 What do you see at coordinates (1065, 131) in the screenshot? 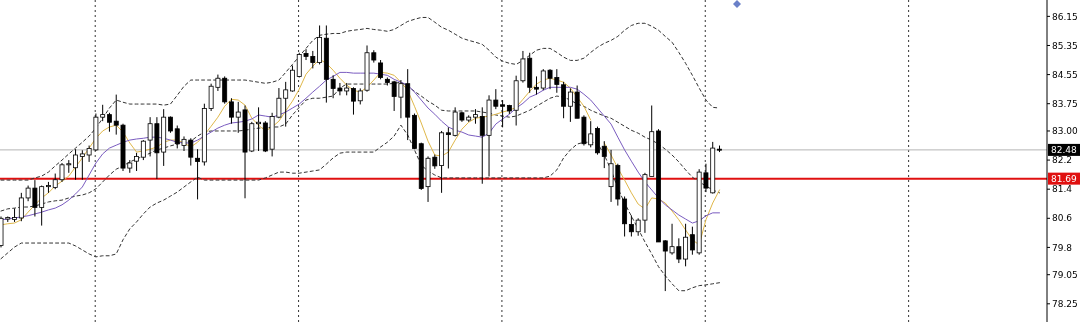
I see `y-tick-label: 83.00` at bounding box center [1065, 131].